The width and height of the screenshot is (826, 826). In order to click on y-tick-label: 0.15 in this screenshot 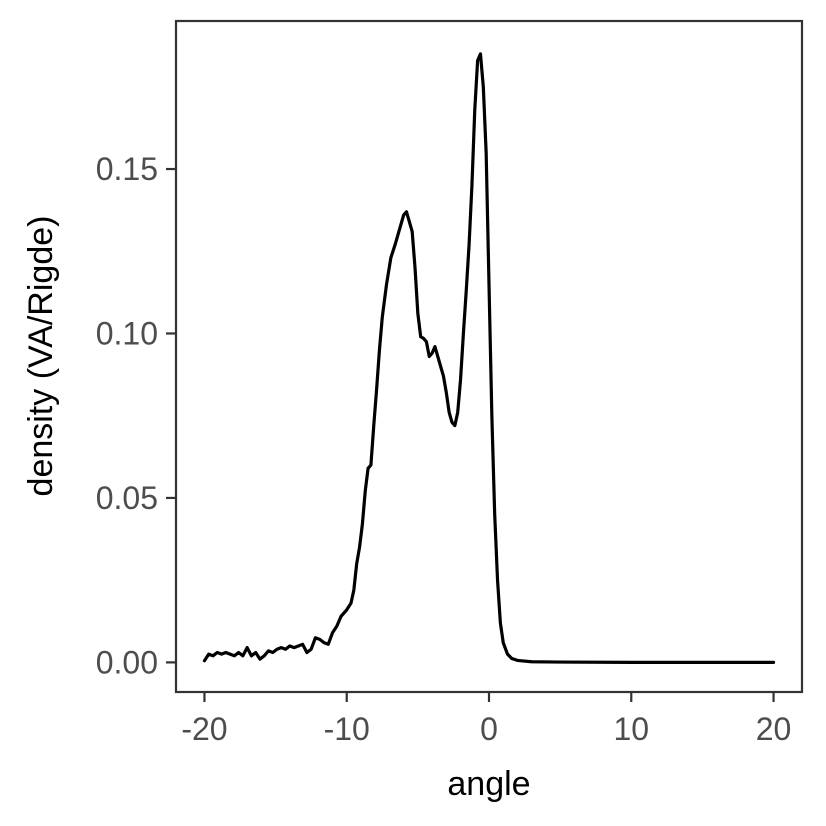, I will do `click(127, 169)`.